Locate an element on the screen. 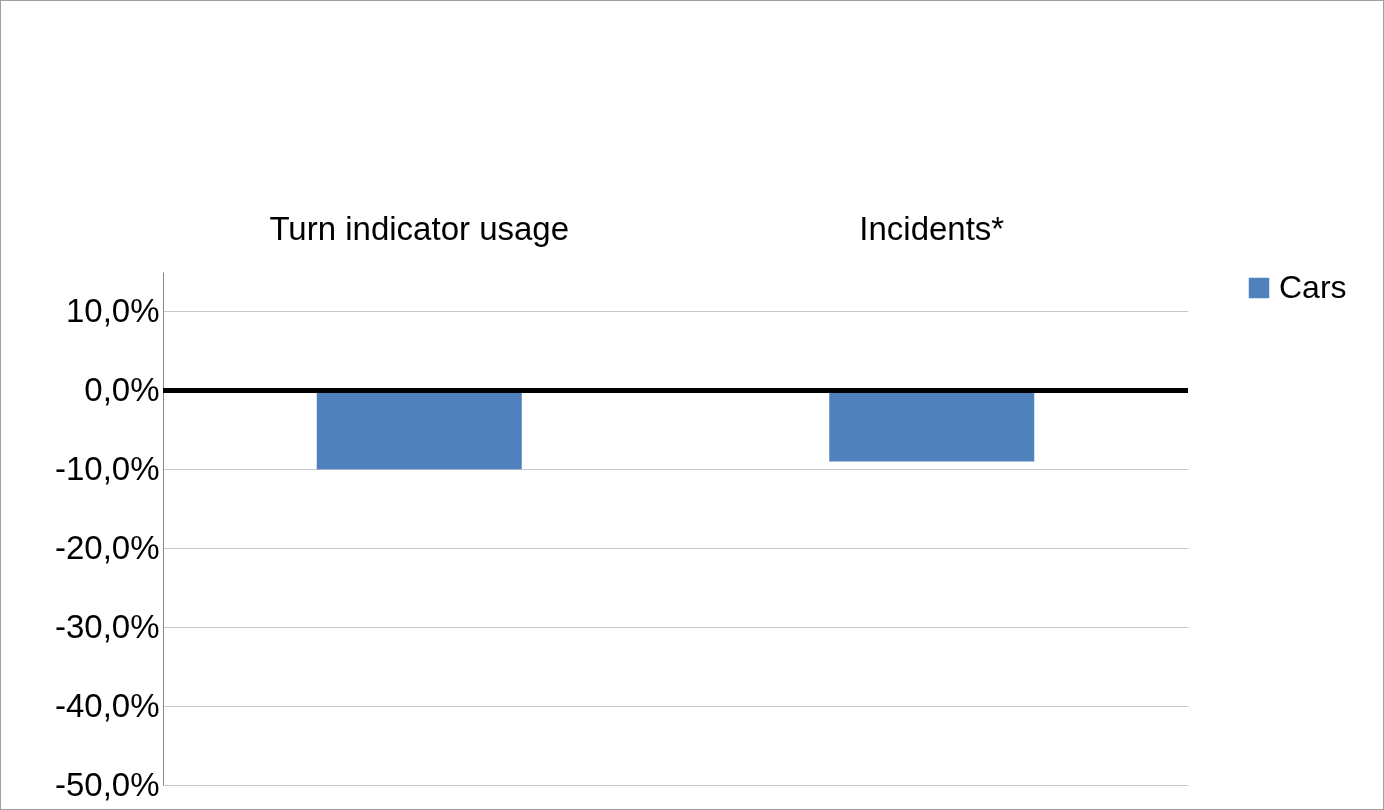 Image resolution: width=1384 pixels, height=810 pixels. y-tick-label: -30,0% is located at coordinates (107, 626).